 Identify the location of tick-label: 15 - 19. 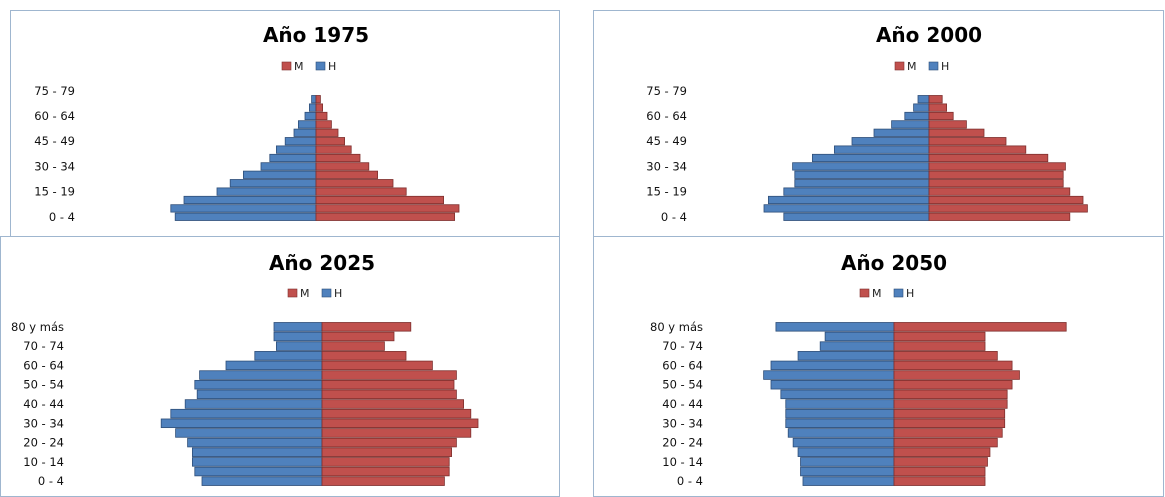
(54, 192).